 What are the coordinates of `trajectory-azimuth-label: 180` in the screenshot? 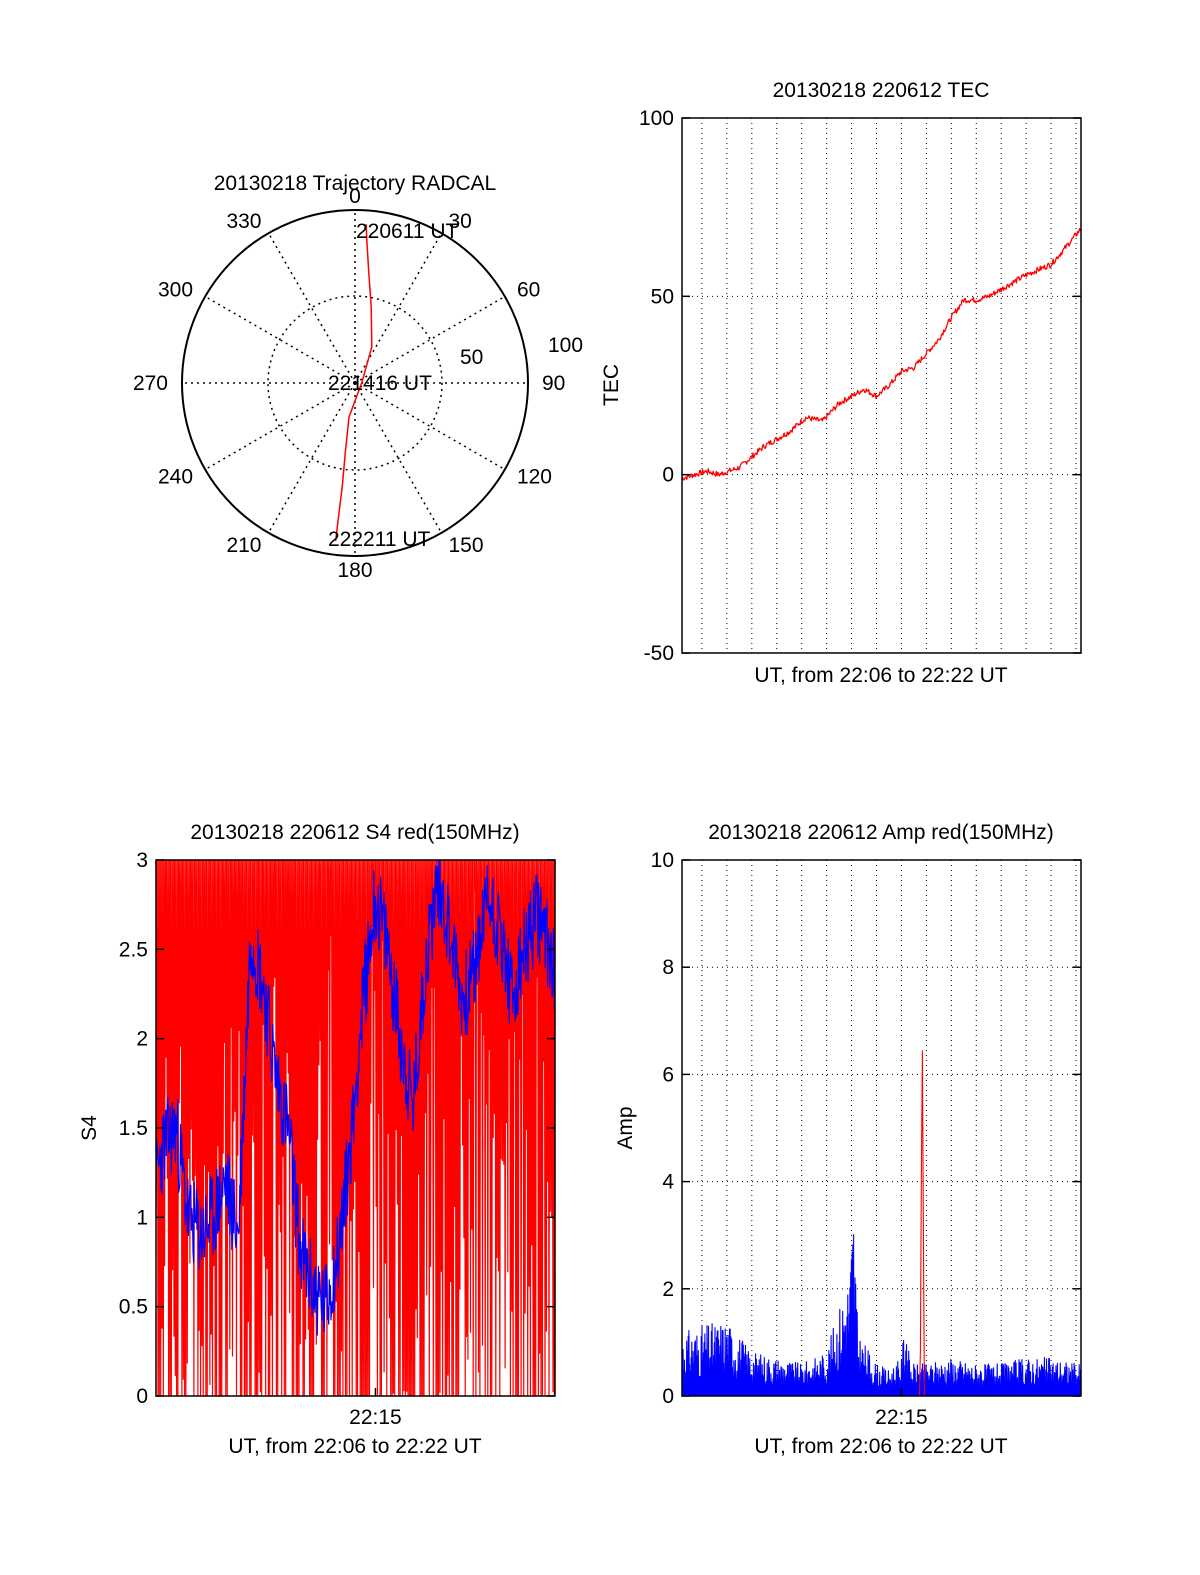 It's located at (354, 570).